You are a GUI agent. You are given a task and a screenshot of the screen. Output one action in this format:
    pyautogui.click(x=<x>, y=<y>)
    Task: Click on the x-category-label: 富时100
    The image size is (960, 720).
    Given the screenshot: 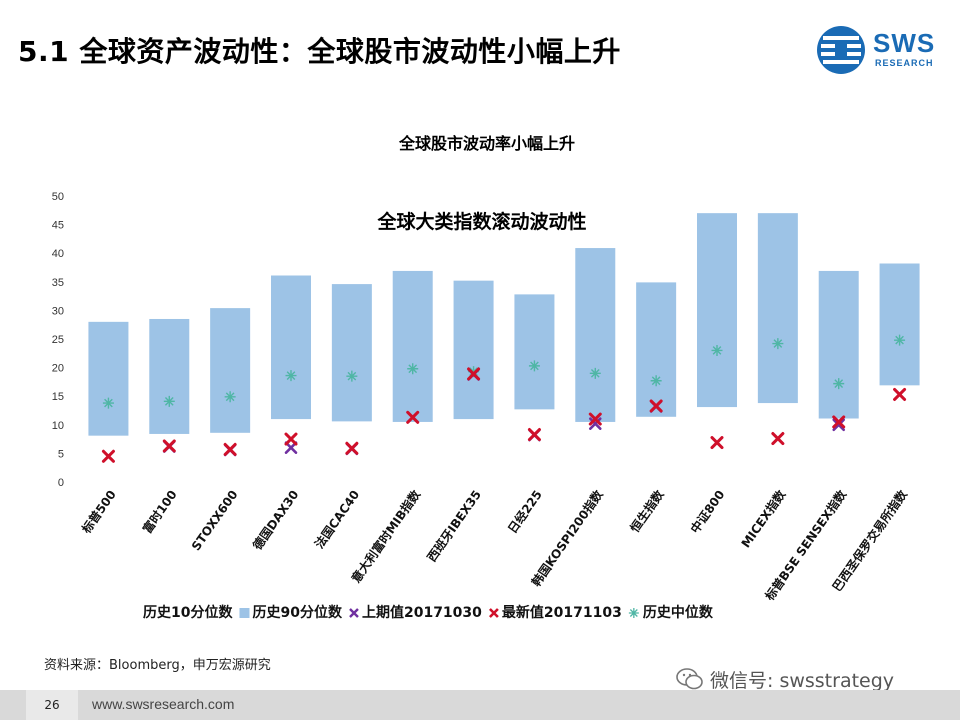 What is the action you would take?
    pyautogui.click(x=159, y=511)
    